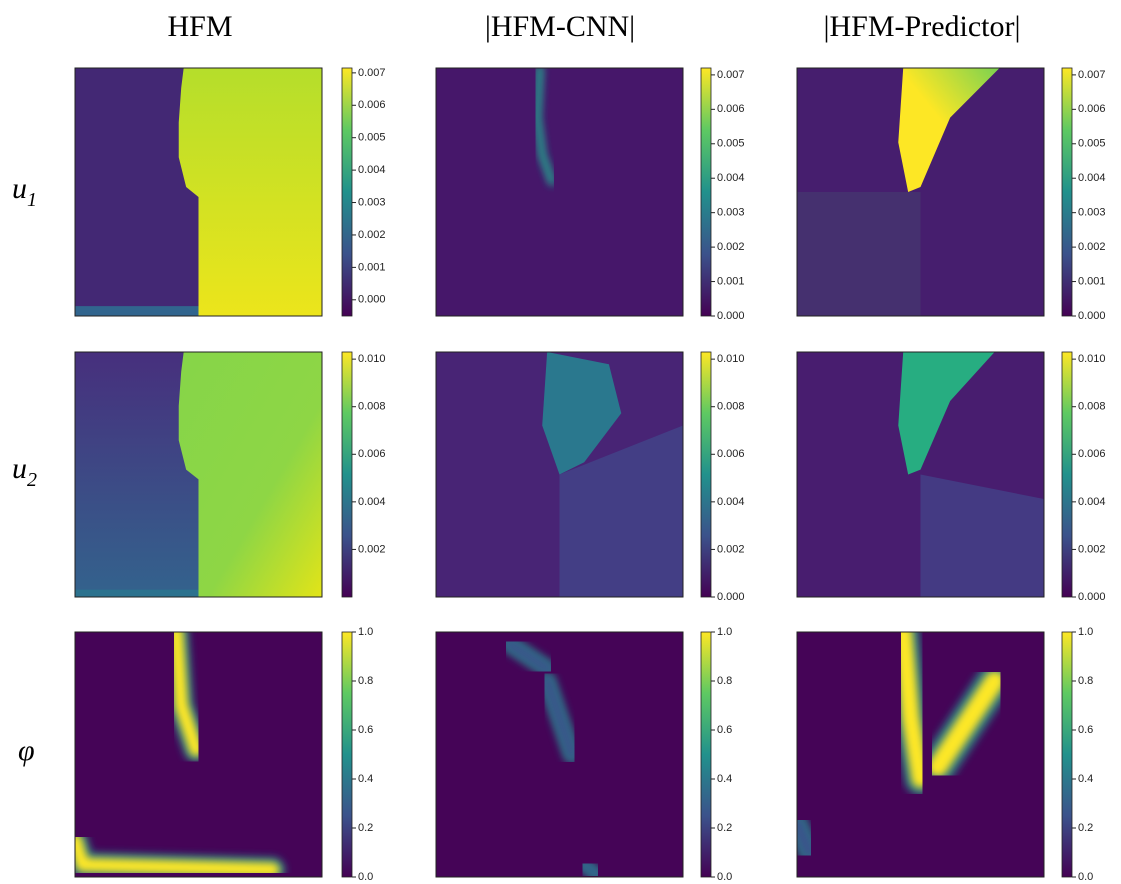 The image size is (1121, 884). Describe the element at coordinates (26, 750) in the screenshot. I see `row-label: φ` at that location.